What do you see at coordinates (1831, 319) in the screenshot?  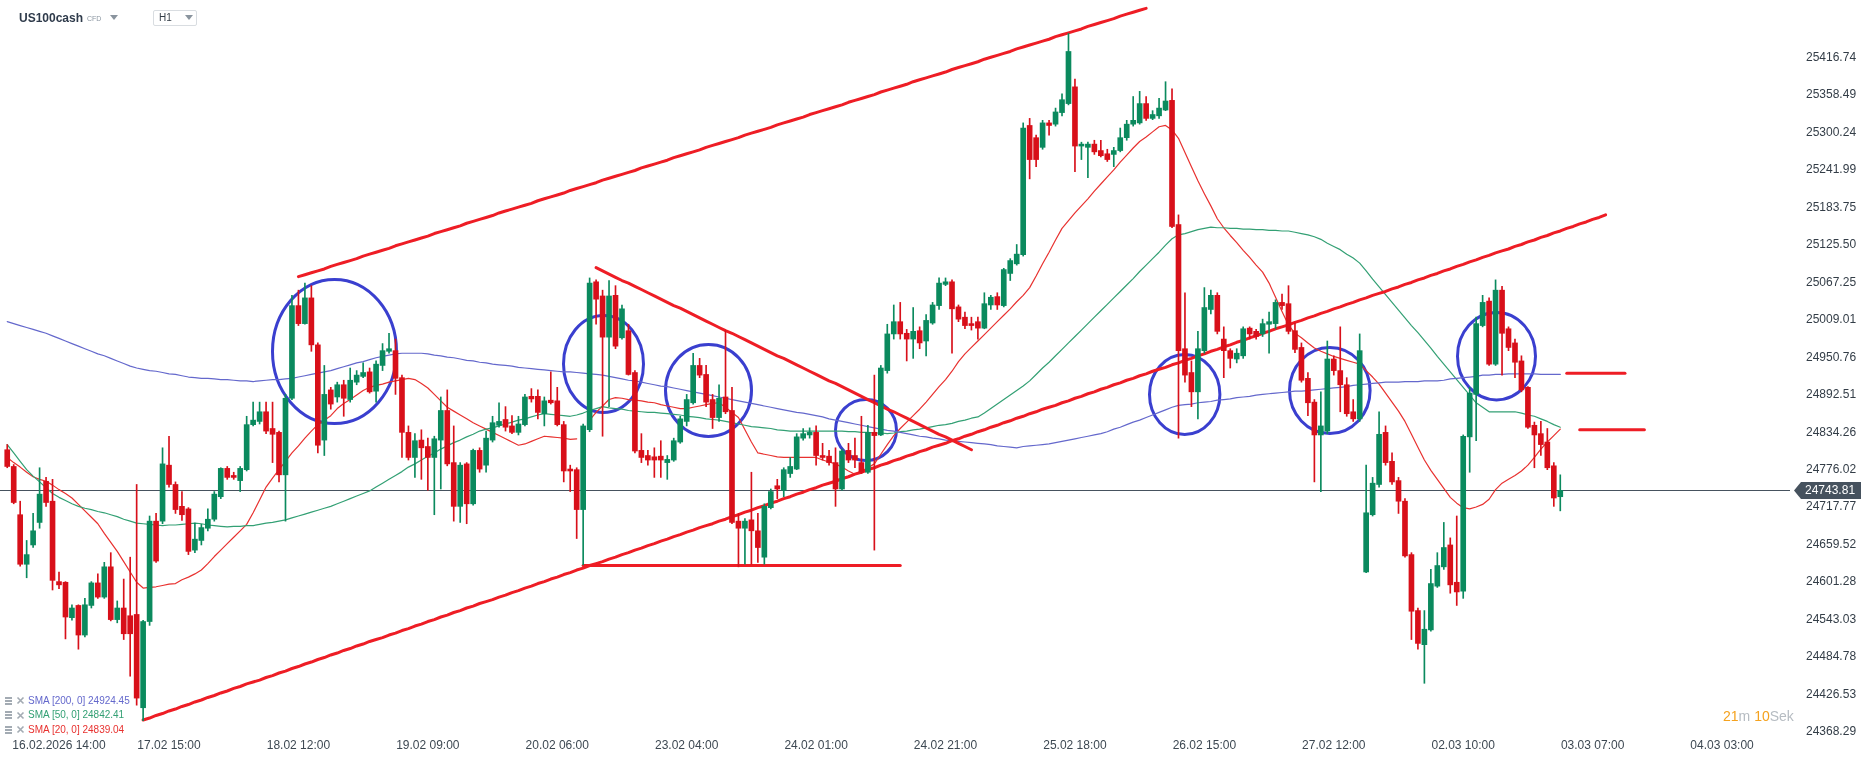 I see `y-tick-label: 25009.01` at bounding box center [1831, 319].